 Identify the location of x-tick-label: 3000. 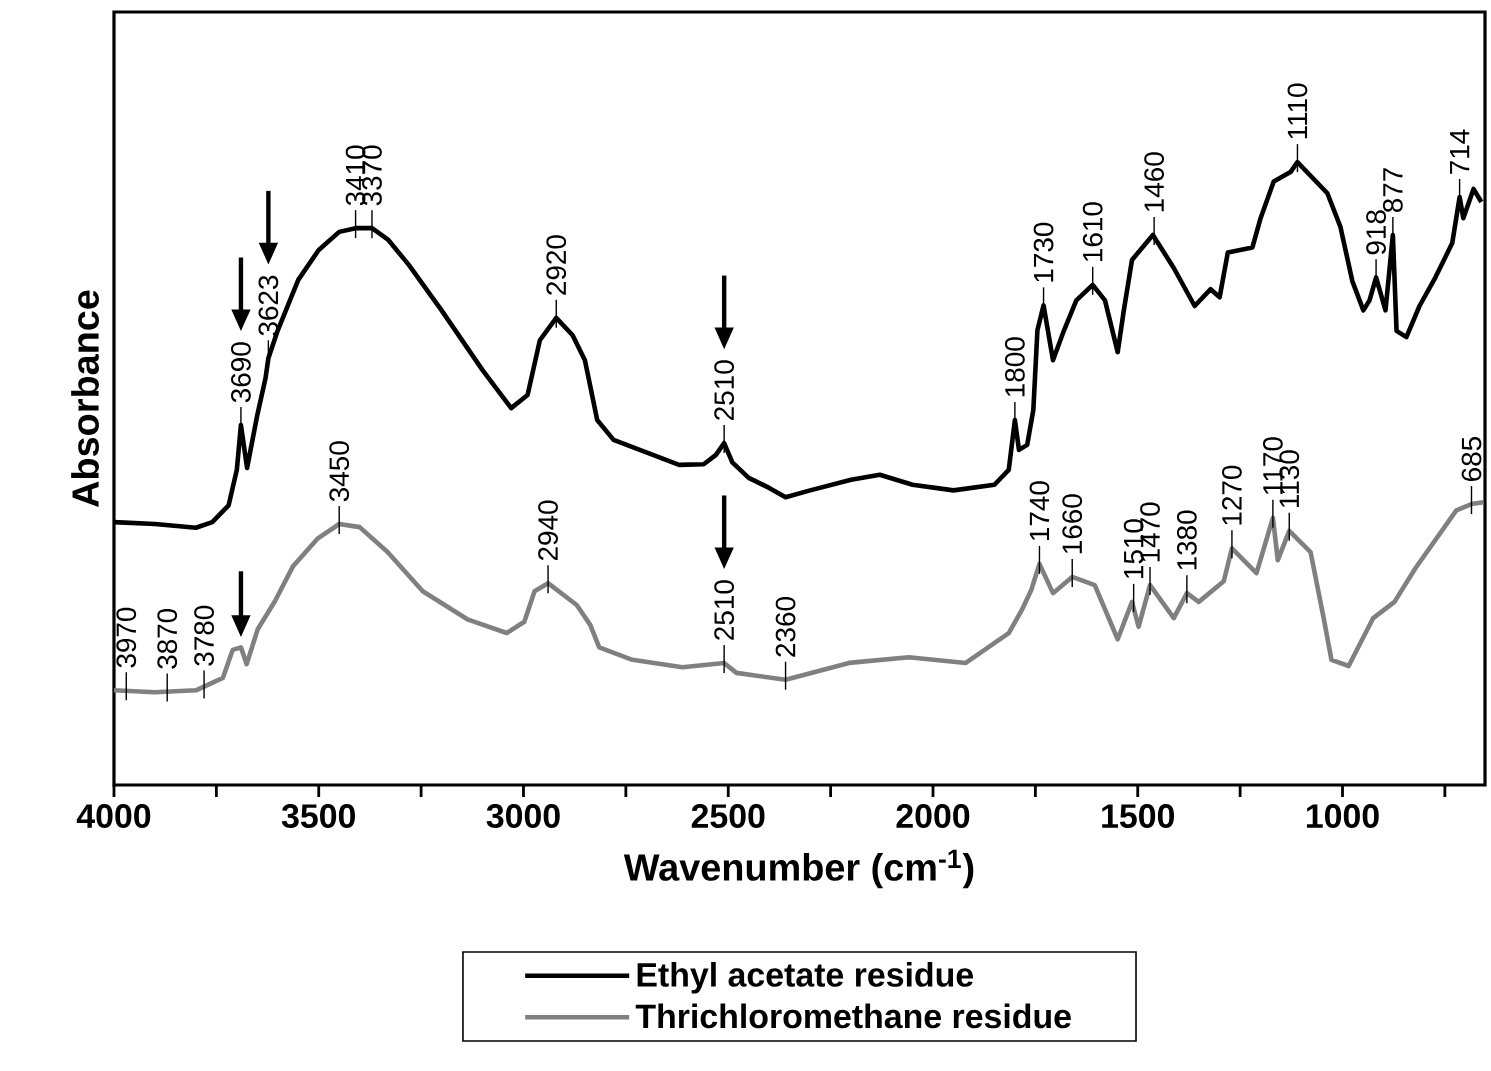
(523, 816).